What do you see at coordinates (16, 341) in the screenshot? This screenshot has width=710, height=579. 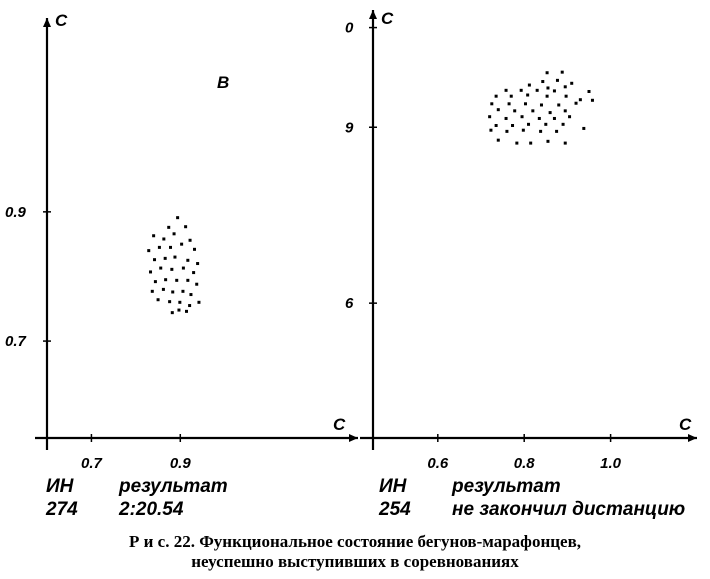 I see `left-y-tick-label: 0.7` at bounding box center [16, 341].